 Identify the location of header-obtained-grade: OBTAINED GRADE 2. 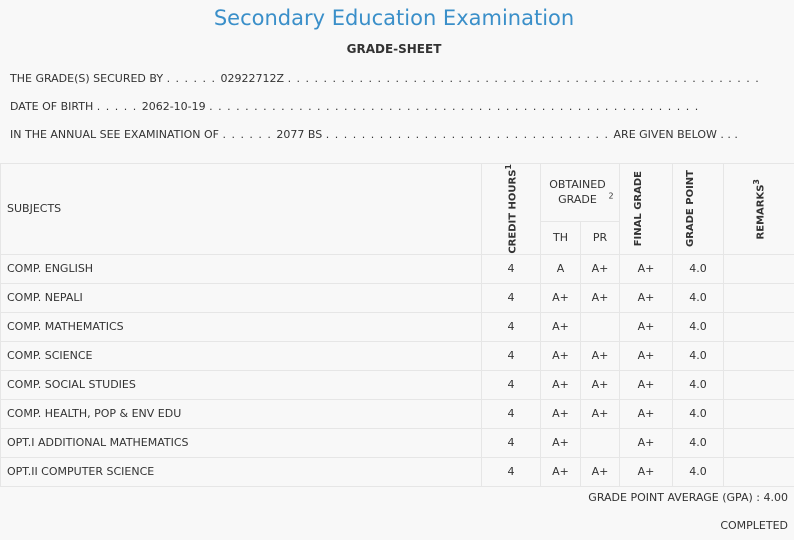
(580, 192).